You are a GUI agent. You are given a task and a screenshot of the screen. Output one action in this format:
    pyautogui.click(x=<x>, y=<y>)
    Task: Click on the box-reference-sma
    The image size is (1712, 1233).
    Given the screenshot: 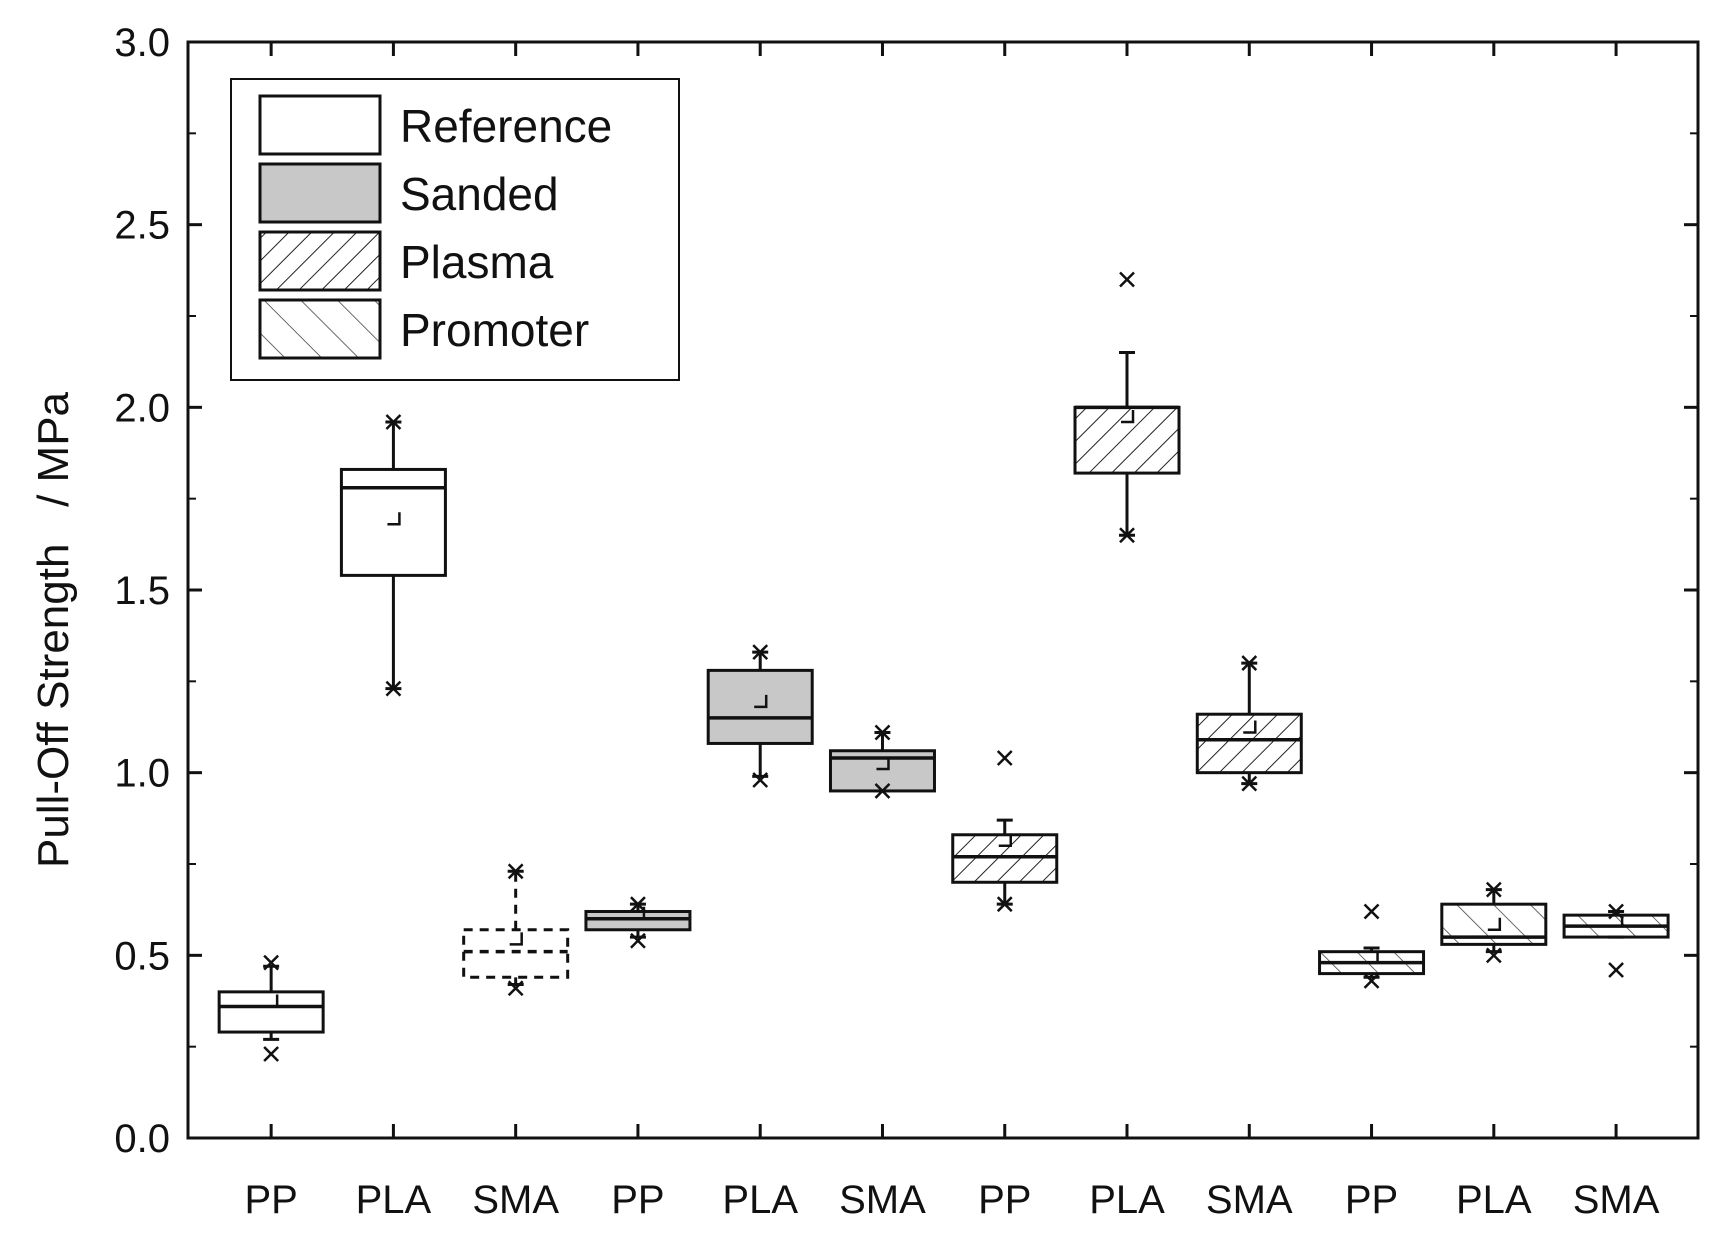 What is the action you would take?
    pyautogui.click(x=516, y=930)
    